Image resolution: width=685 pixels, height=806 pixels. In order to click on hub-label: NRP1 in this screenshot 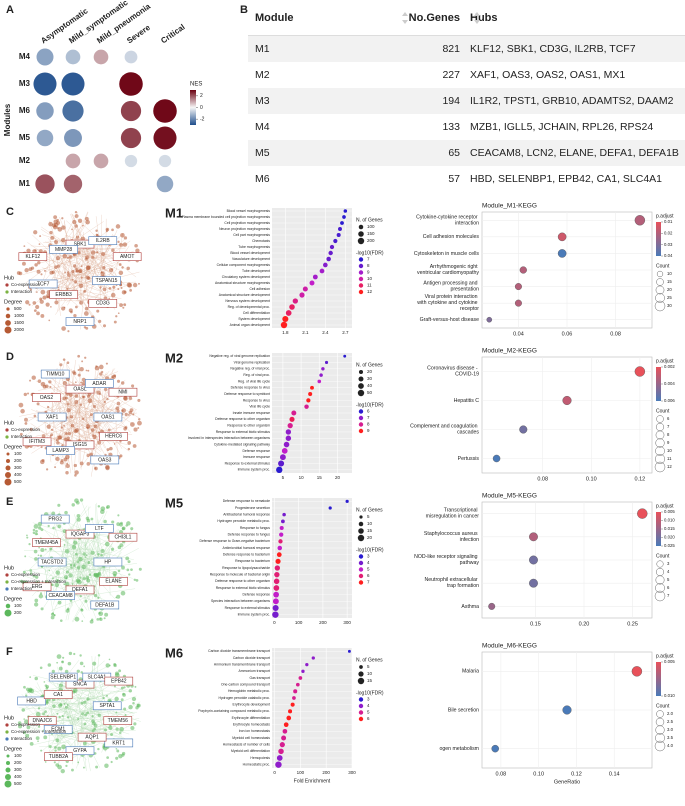, I will do `click(80, 322)`.